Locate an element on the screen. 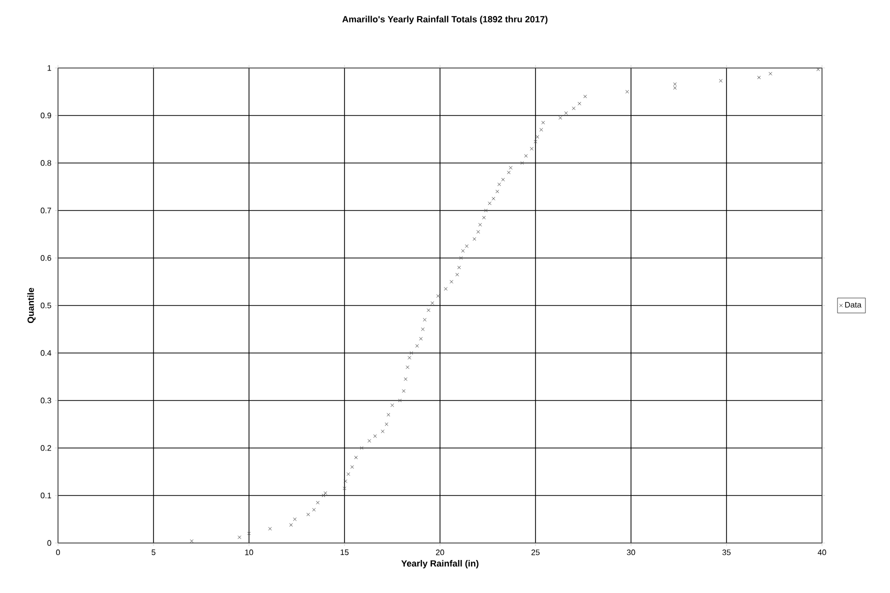 This screenshot has height=593, width=890. chart-title: Amarillo's Yearly Rainfall Totals (1892 thru 2017) is located at coordinates (445, 20).